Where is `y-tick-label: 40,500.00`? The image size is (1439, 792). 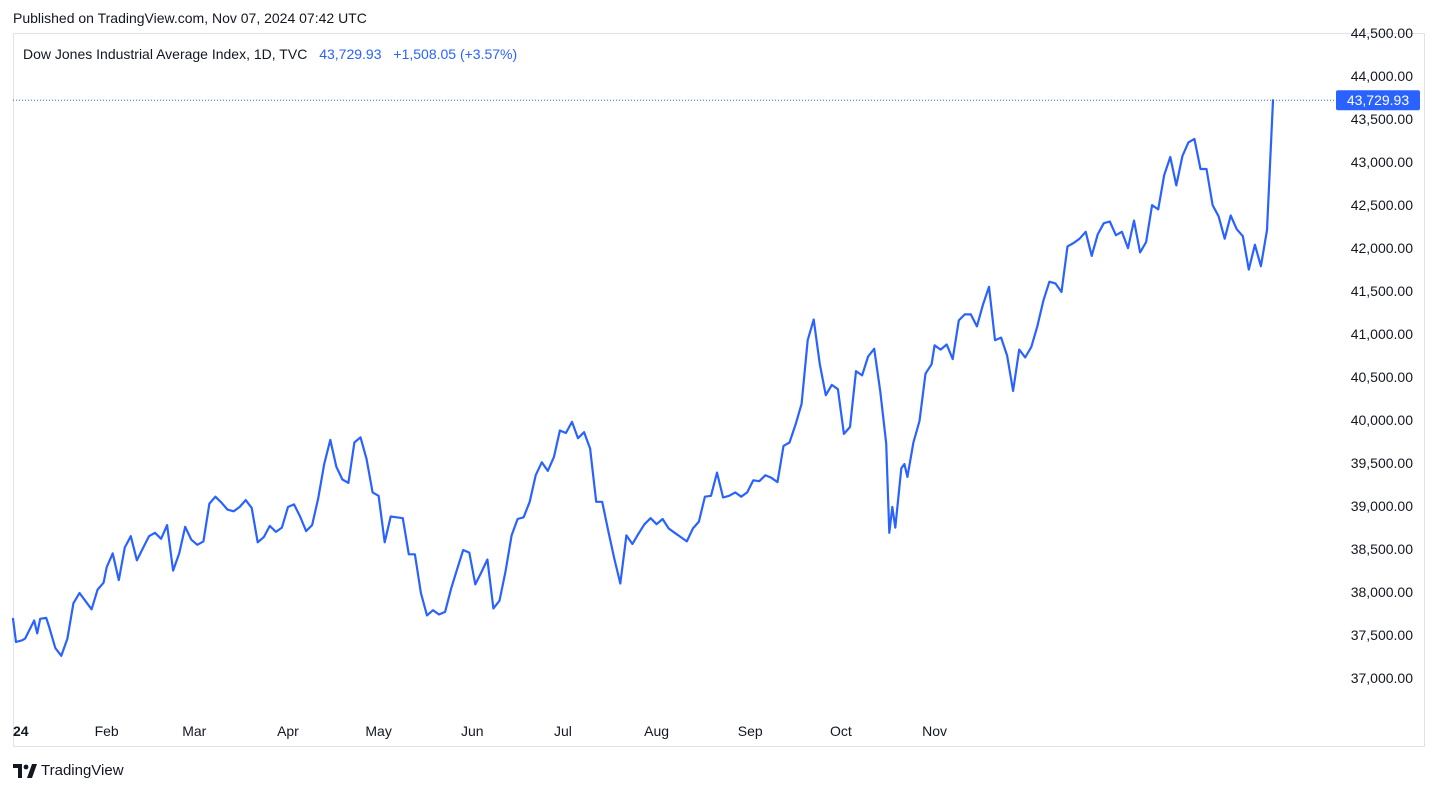
y-tick-label: 40,500.00 is located at coordinates (1382, 377).